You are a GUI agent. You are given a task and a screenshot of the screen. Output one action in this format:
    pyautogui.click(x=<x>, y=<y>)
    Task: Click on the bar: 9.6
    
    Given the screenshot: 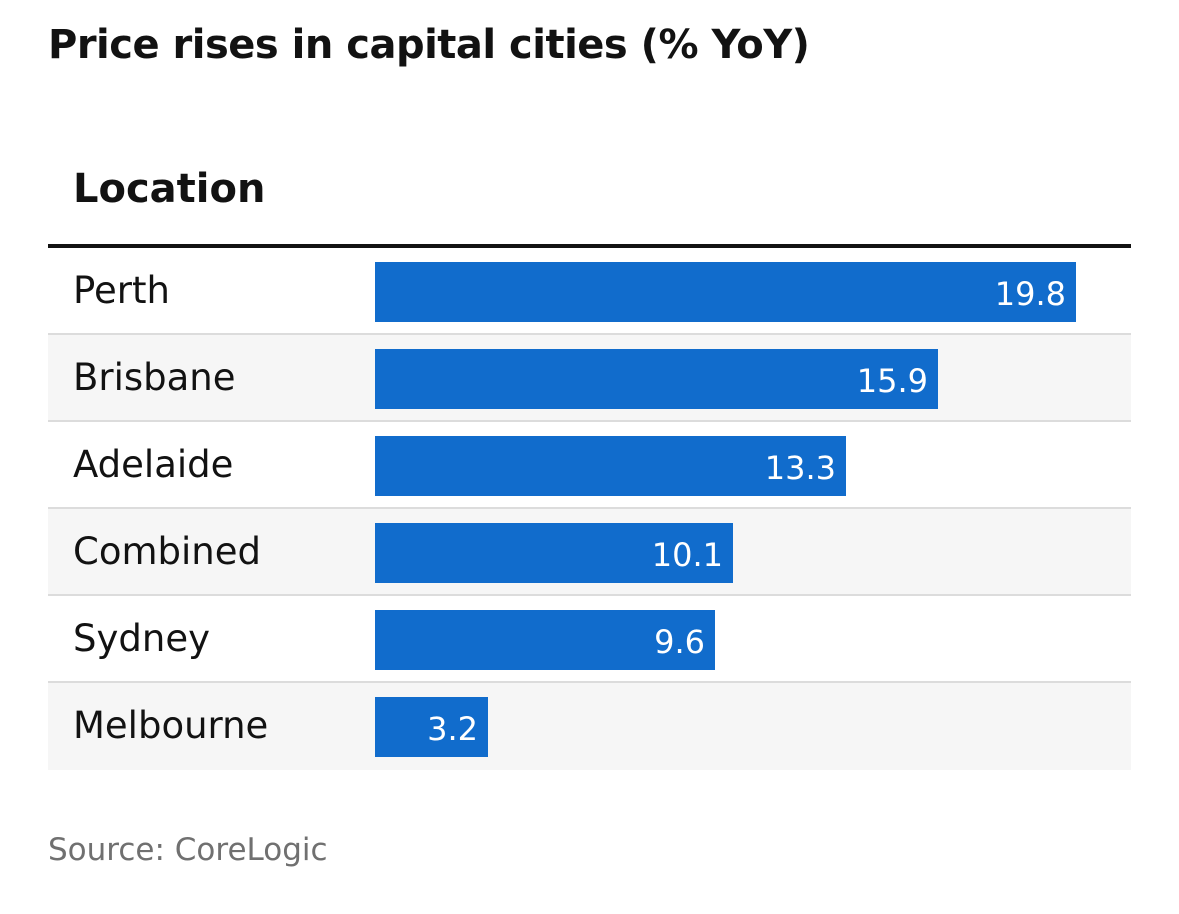 What is the action you would take?
    pyautogui.click(x=545, y=640)
    